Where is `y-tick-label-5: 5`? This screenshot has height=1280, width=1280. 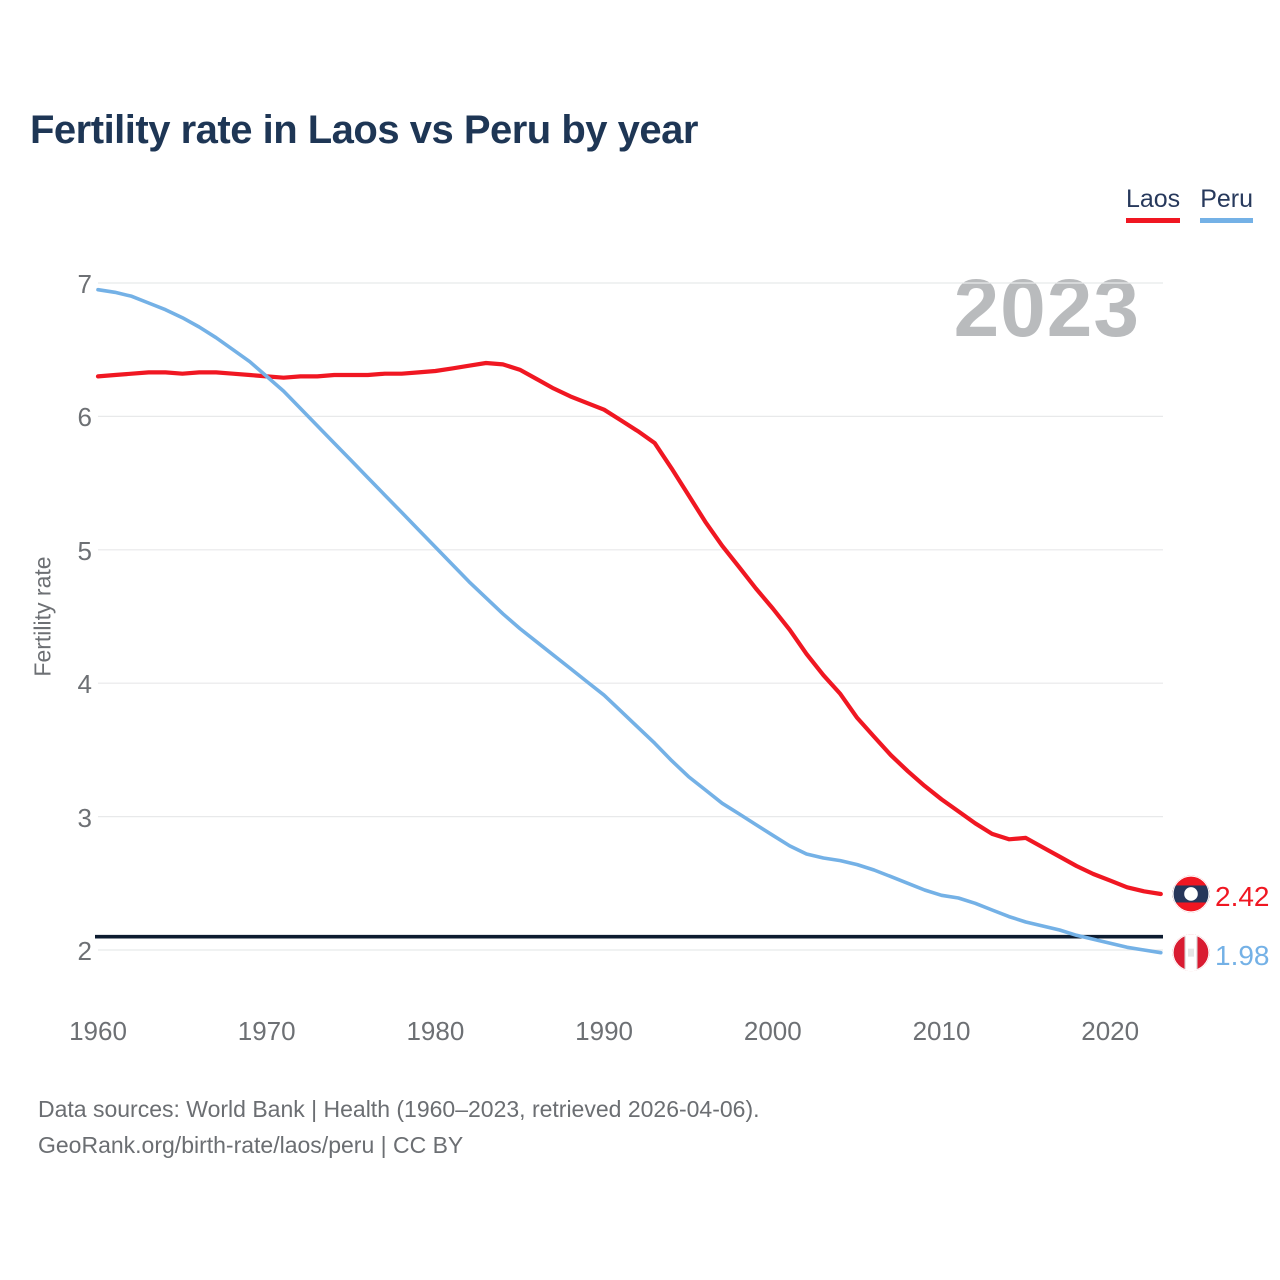
y-tick-label-5: 5 is located at coordinates (84, 550).